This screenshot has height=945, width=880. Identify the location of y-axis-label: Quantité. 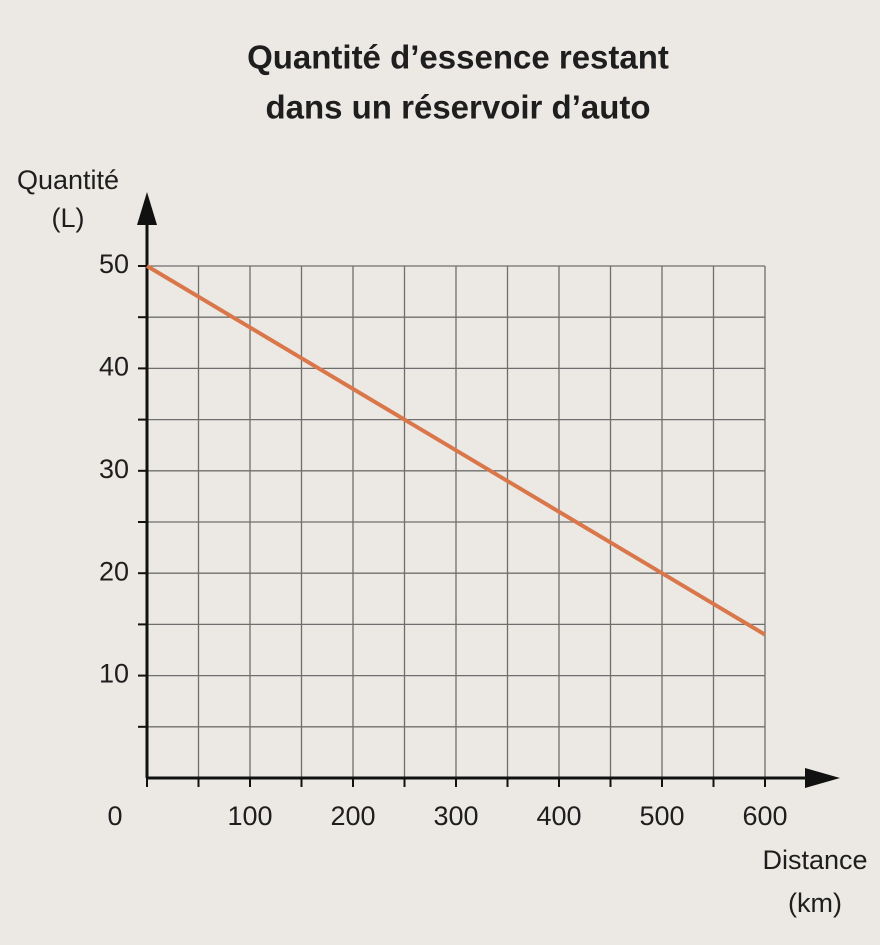
(68, 180).